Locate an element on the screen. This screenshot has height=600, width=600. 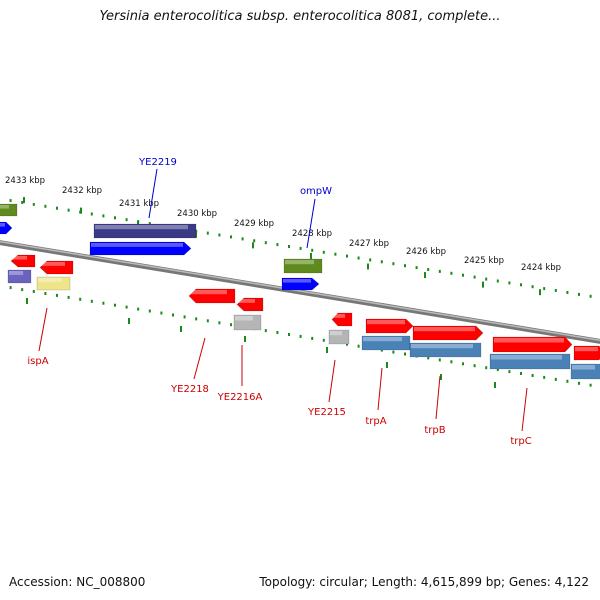
kbp-label: 2427 kbp is located at coordinates (369, 244).